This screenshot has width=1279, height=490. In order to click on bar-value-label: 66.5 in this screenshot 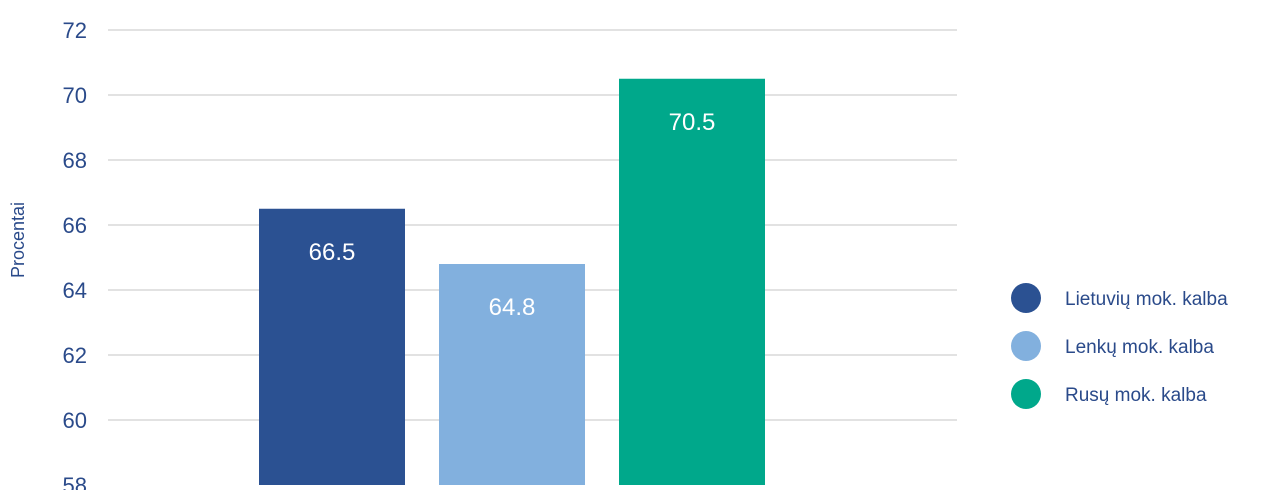, I will do `click(332, 252)`.